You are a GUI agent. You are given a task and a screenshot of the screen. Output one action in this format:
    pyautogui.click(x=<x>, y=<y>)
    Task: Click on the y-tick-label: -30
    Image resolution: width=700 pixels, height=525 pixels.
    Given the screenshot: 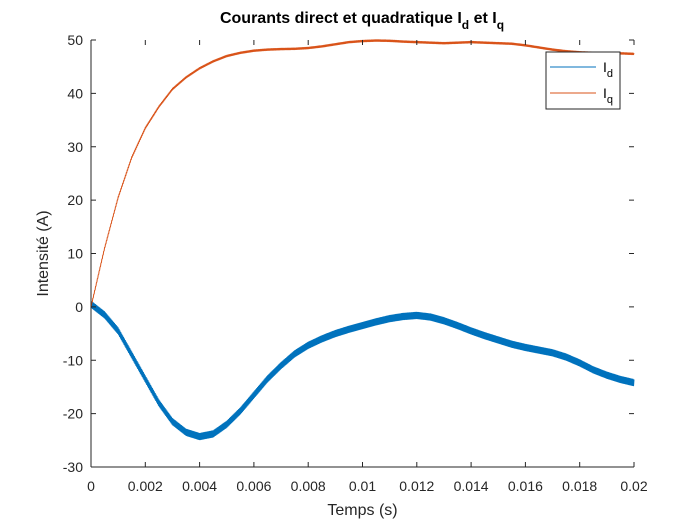 What is the action you would take?
    pyautogui.click(x=73, y=467)
    